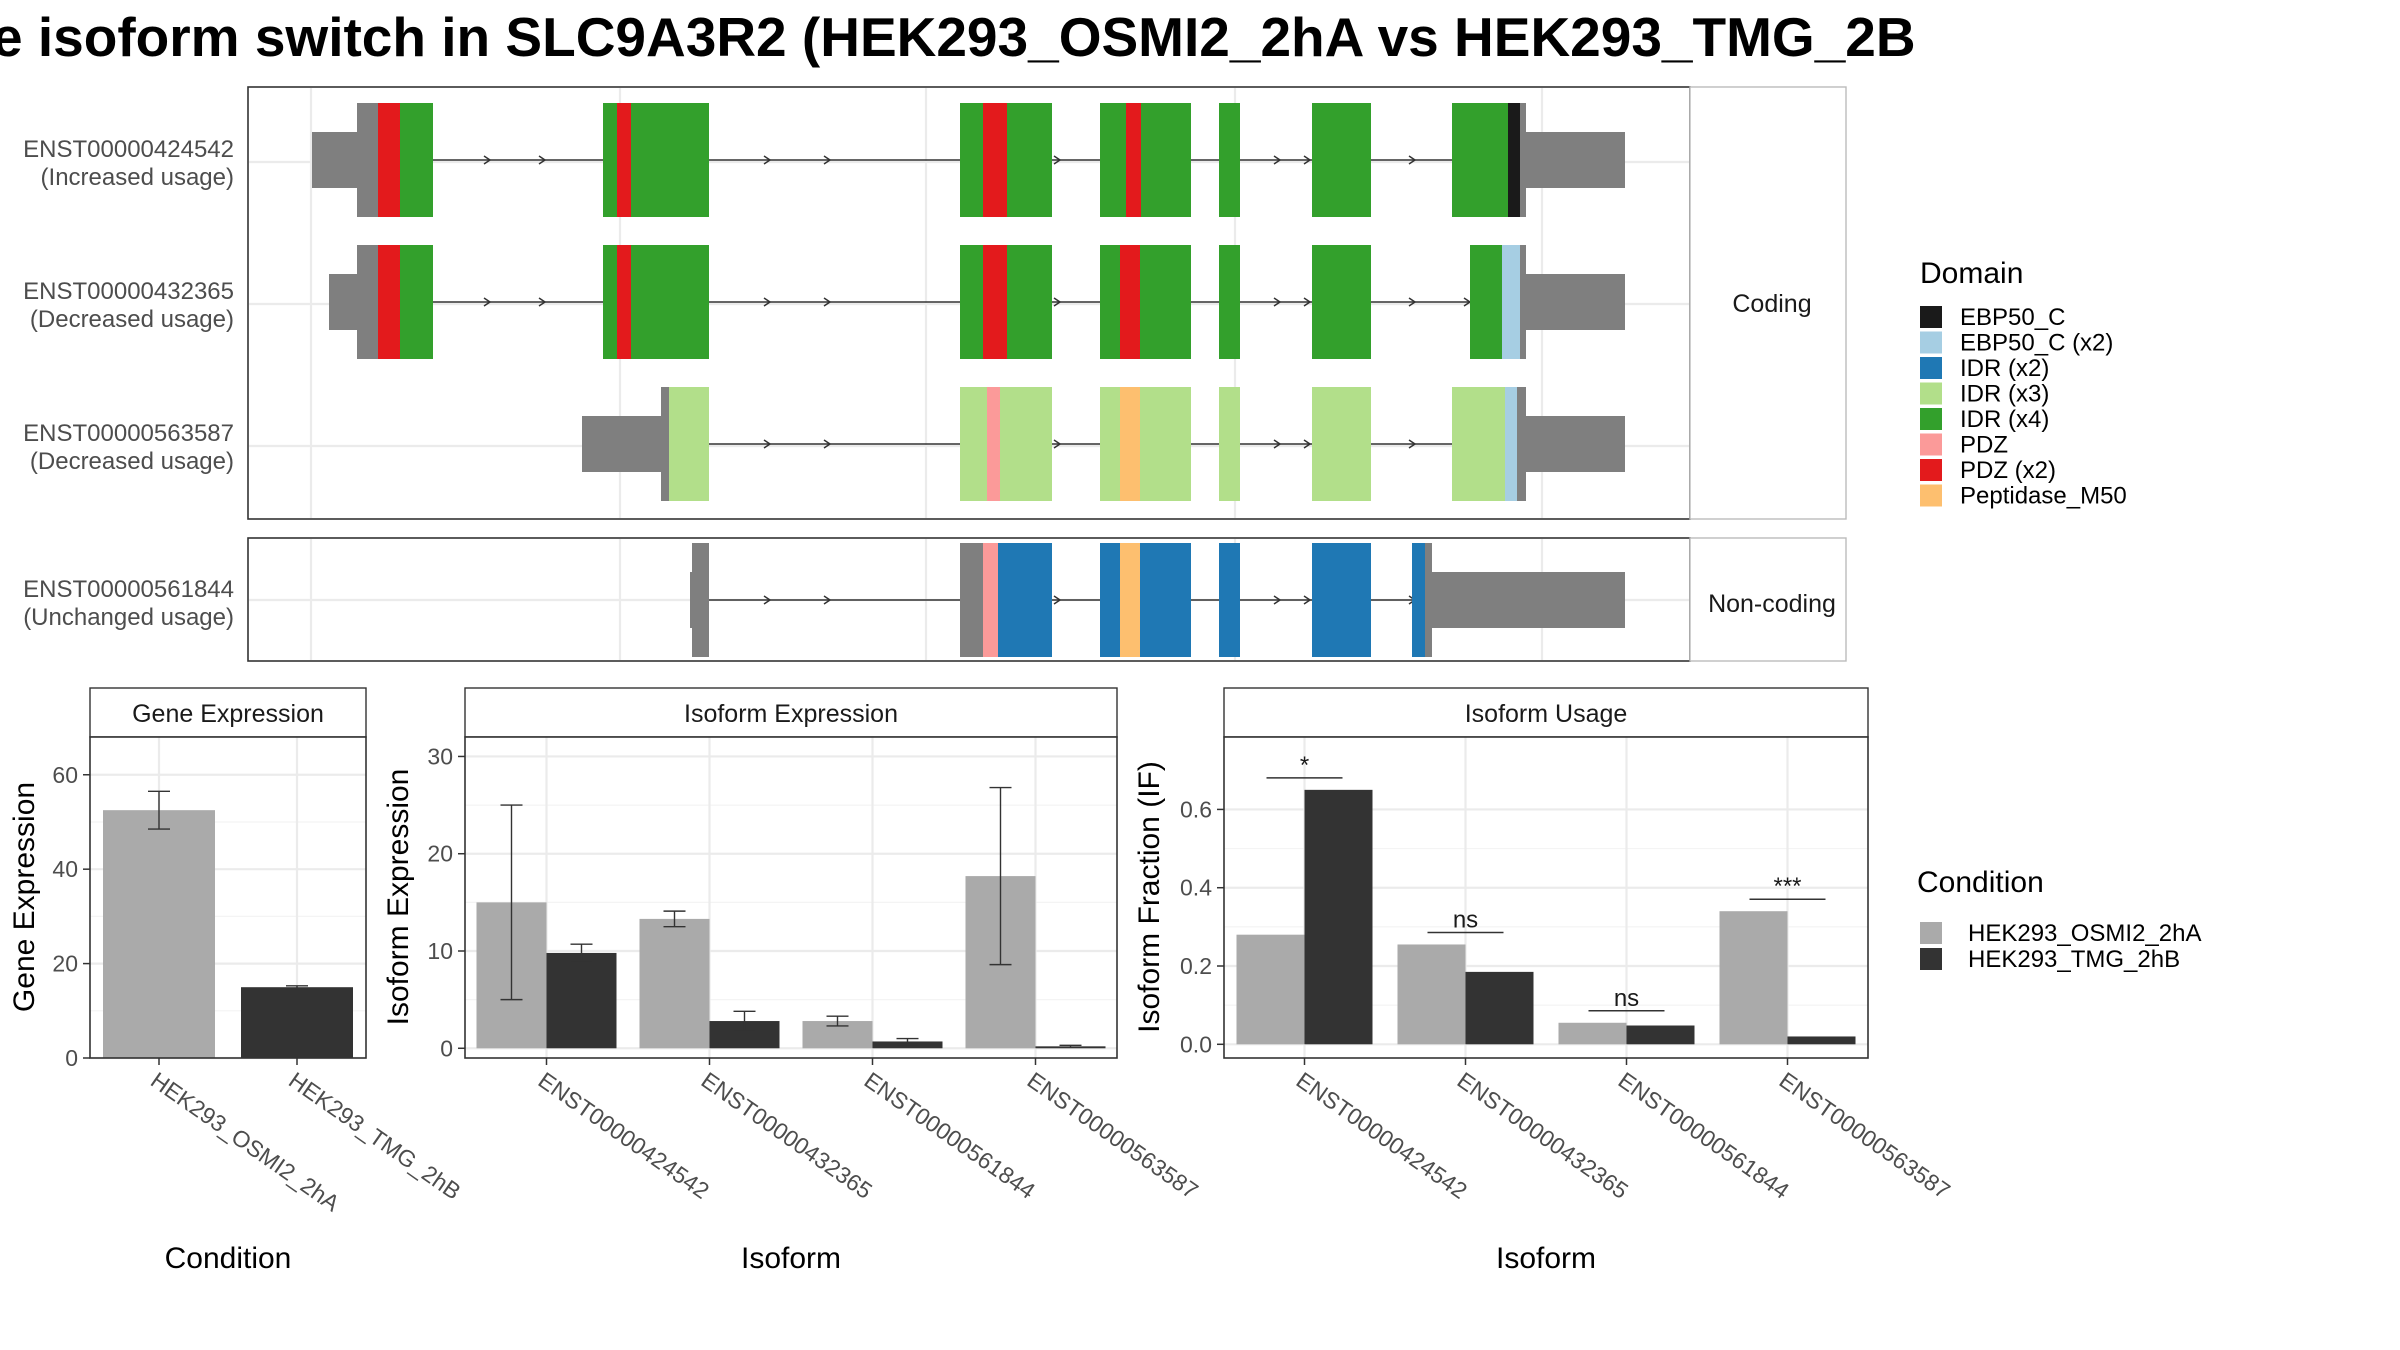 Image resolution: width=2400 pixels, height=1350 pixels. I want to click on y-tick-label: 40, so click(65, 869).